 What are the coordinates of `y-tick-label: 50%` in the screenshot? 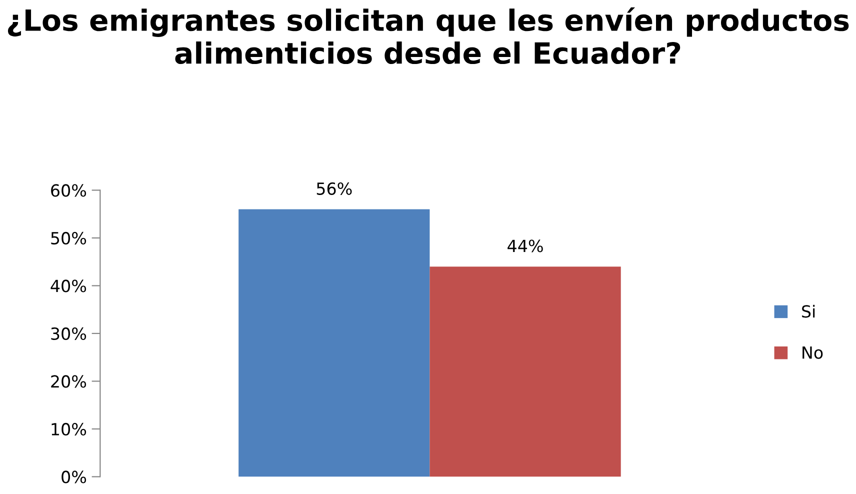 It's located at (68, 238).